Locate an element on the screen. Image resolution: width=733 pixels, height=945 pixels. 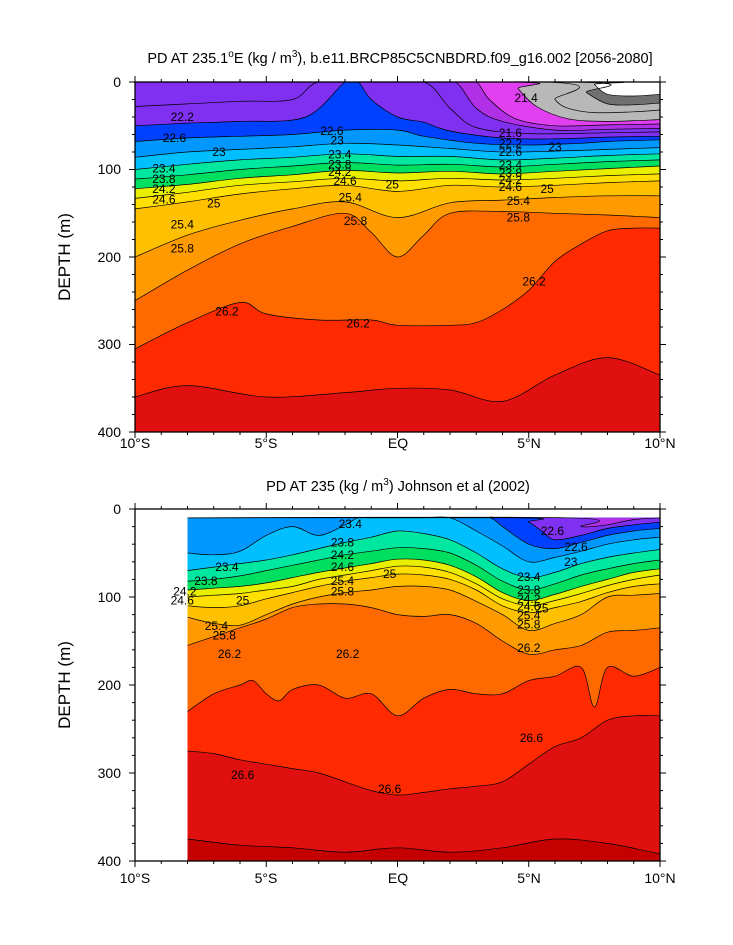
bottom-ytick-label: 100 is located at coordinates (110, 597).